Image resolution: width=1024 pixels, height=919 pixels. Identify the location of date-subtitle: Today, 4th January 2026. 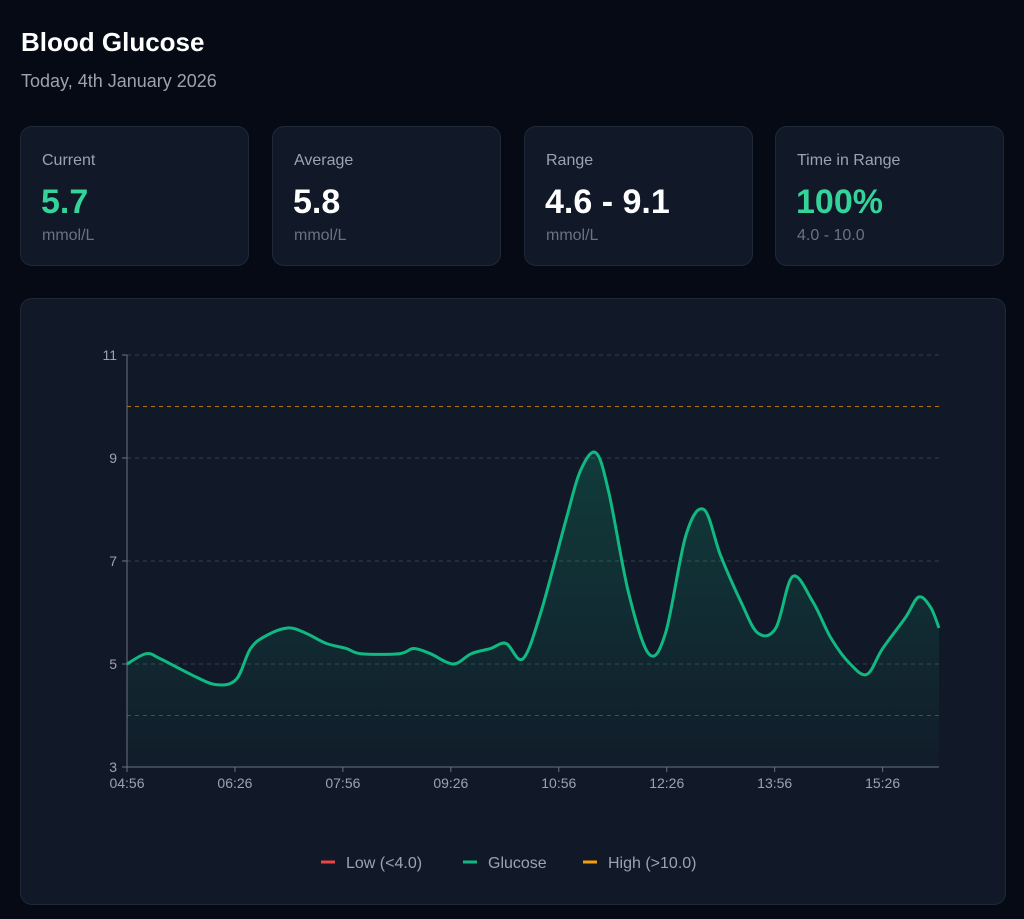
(119, 81).